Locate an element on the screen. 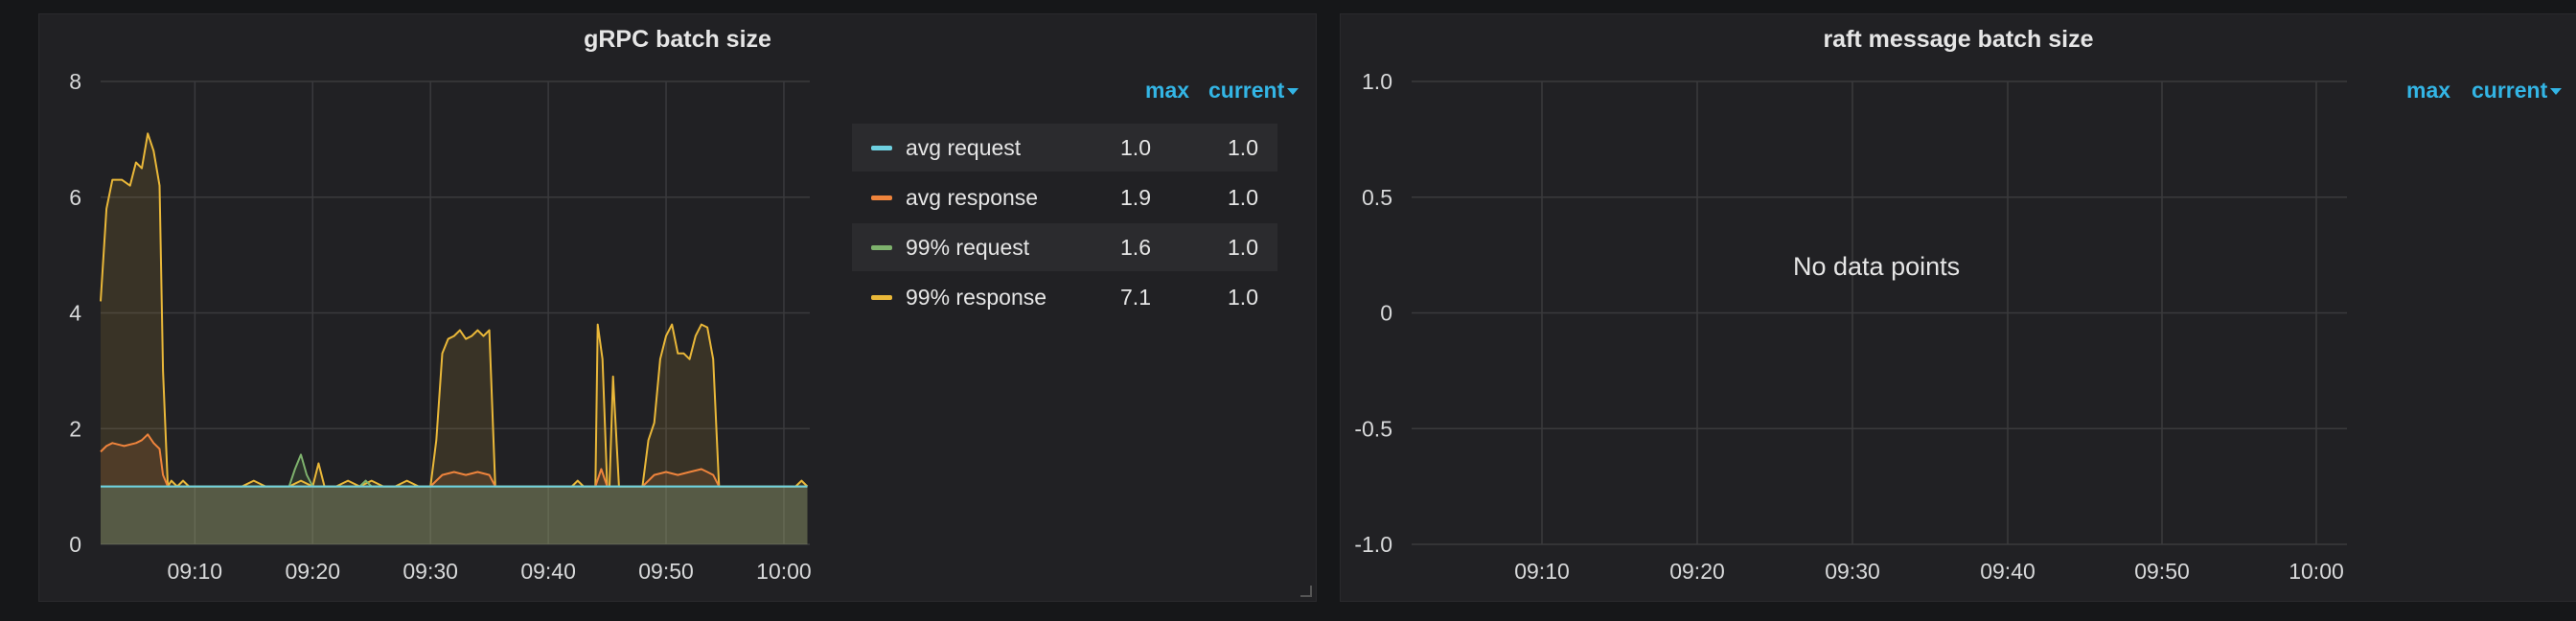  series-name: avg request is located at coordinates (964, 147).